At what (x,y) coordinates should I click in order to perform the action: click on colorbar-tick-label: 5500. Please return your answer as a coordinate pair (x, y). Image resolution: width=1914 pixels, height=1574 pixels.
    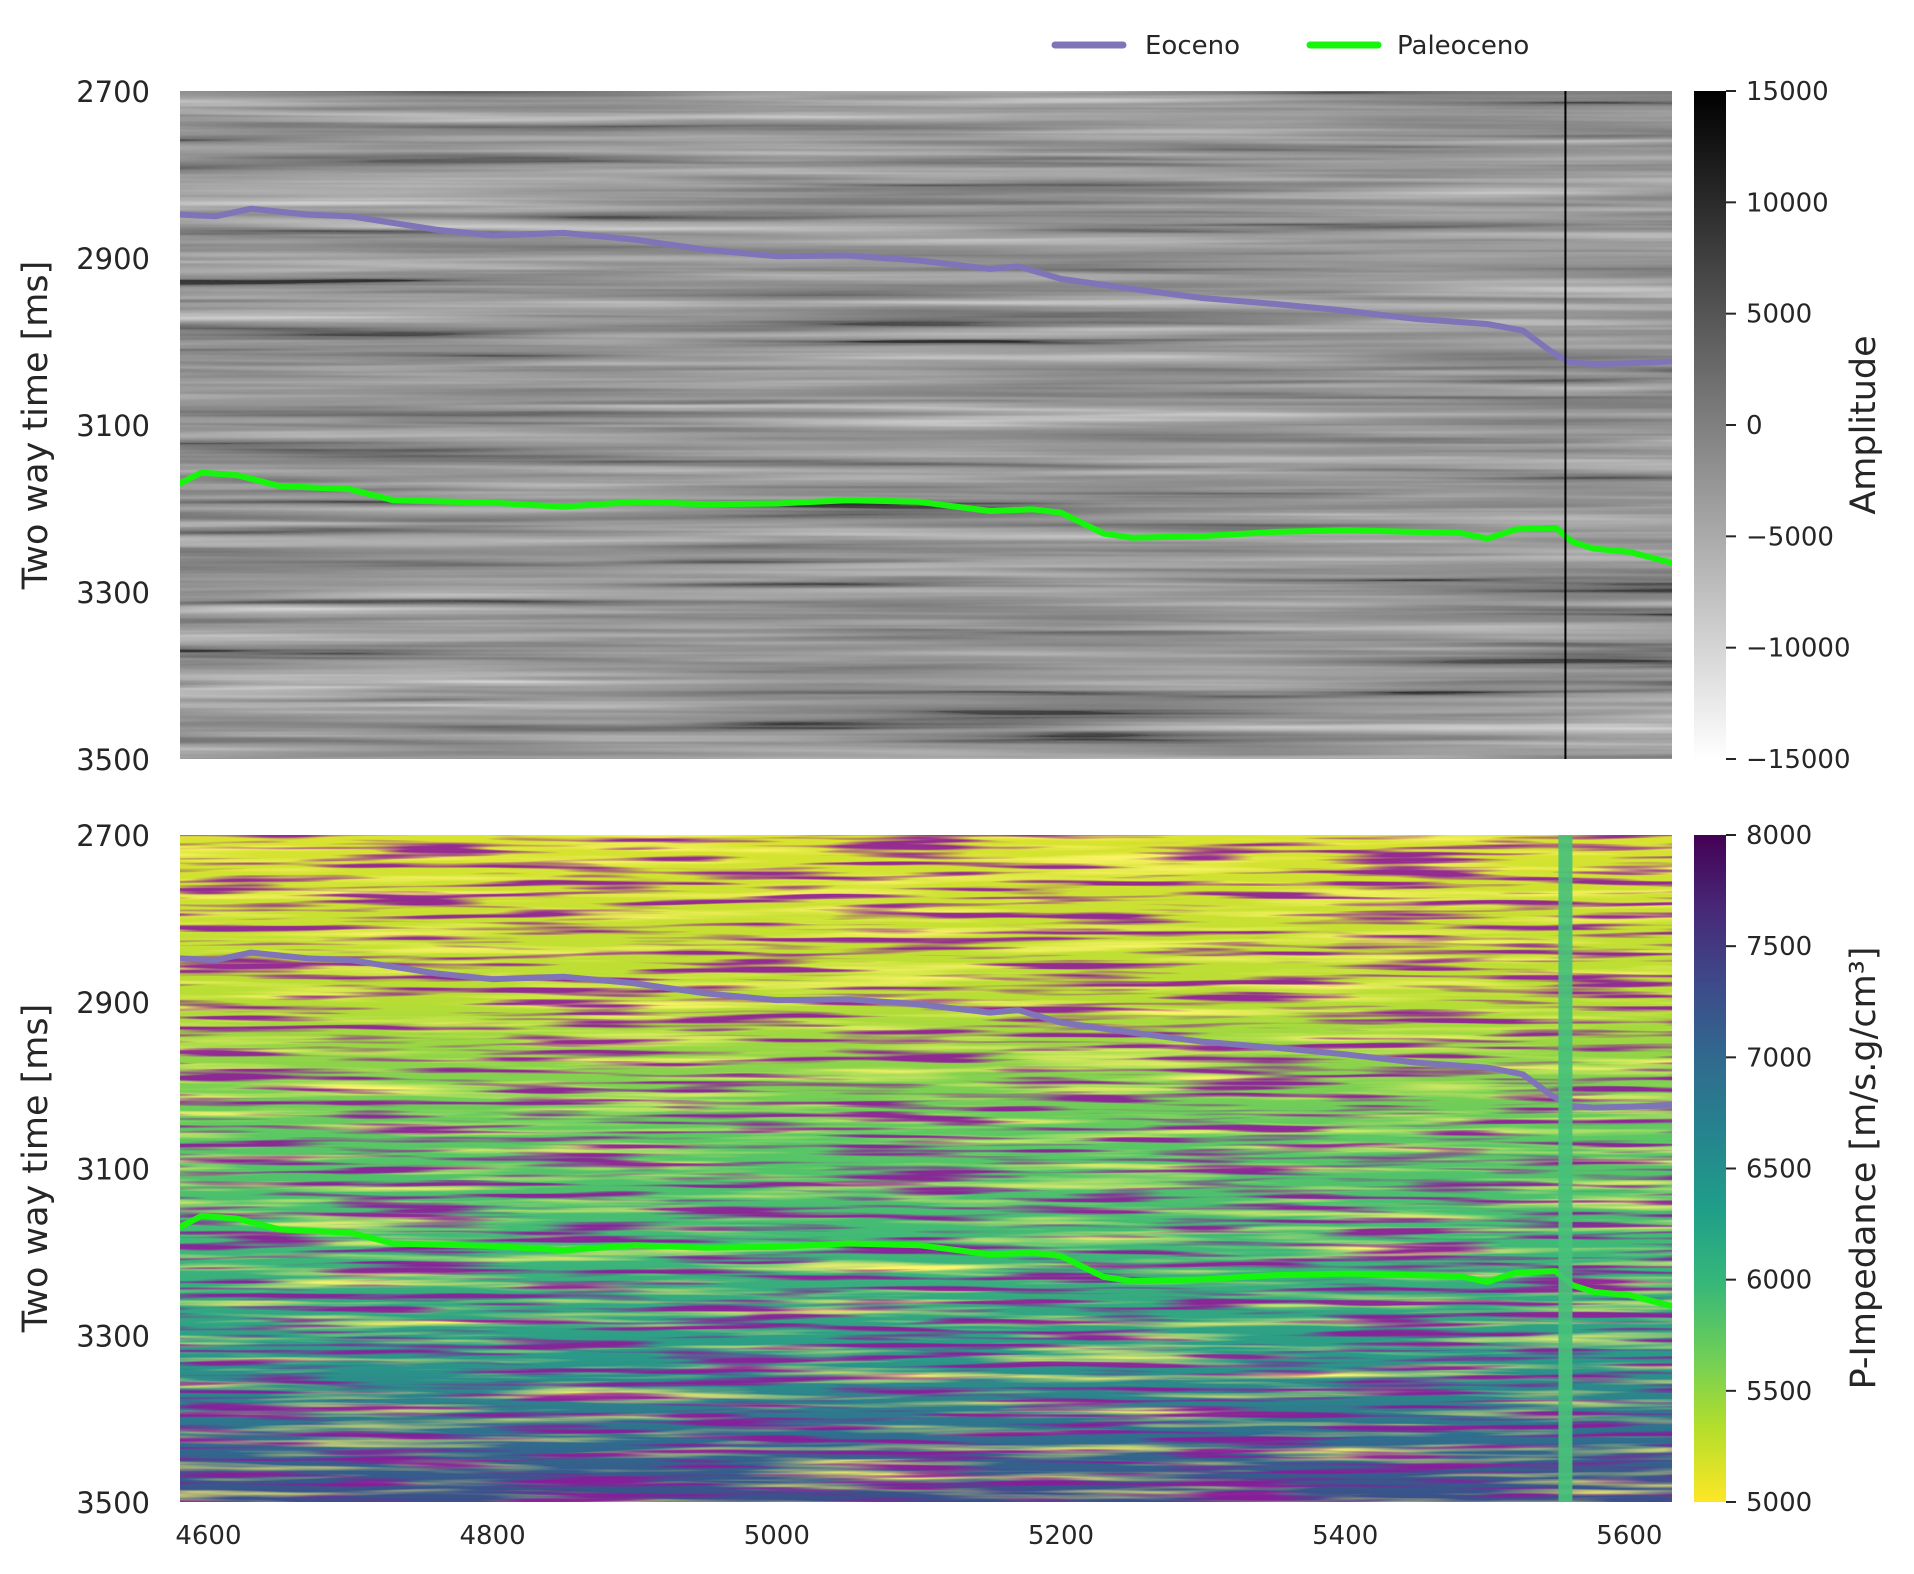
    Looking at the image, I should click on (1779, 1392).